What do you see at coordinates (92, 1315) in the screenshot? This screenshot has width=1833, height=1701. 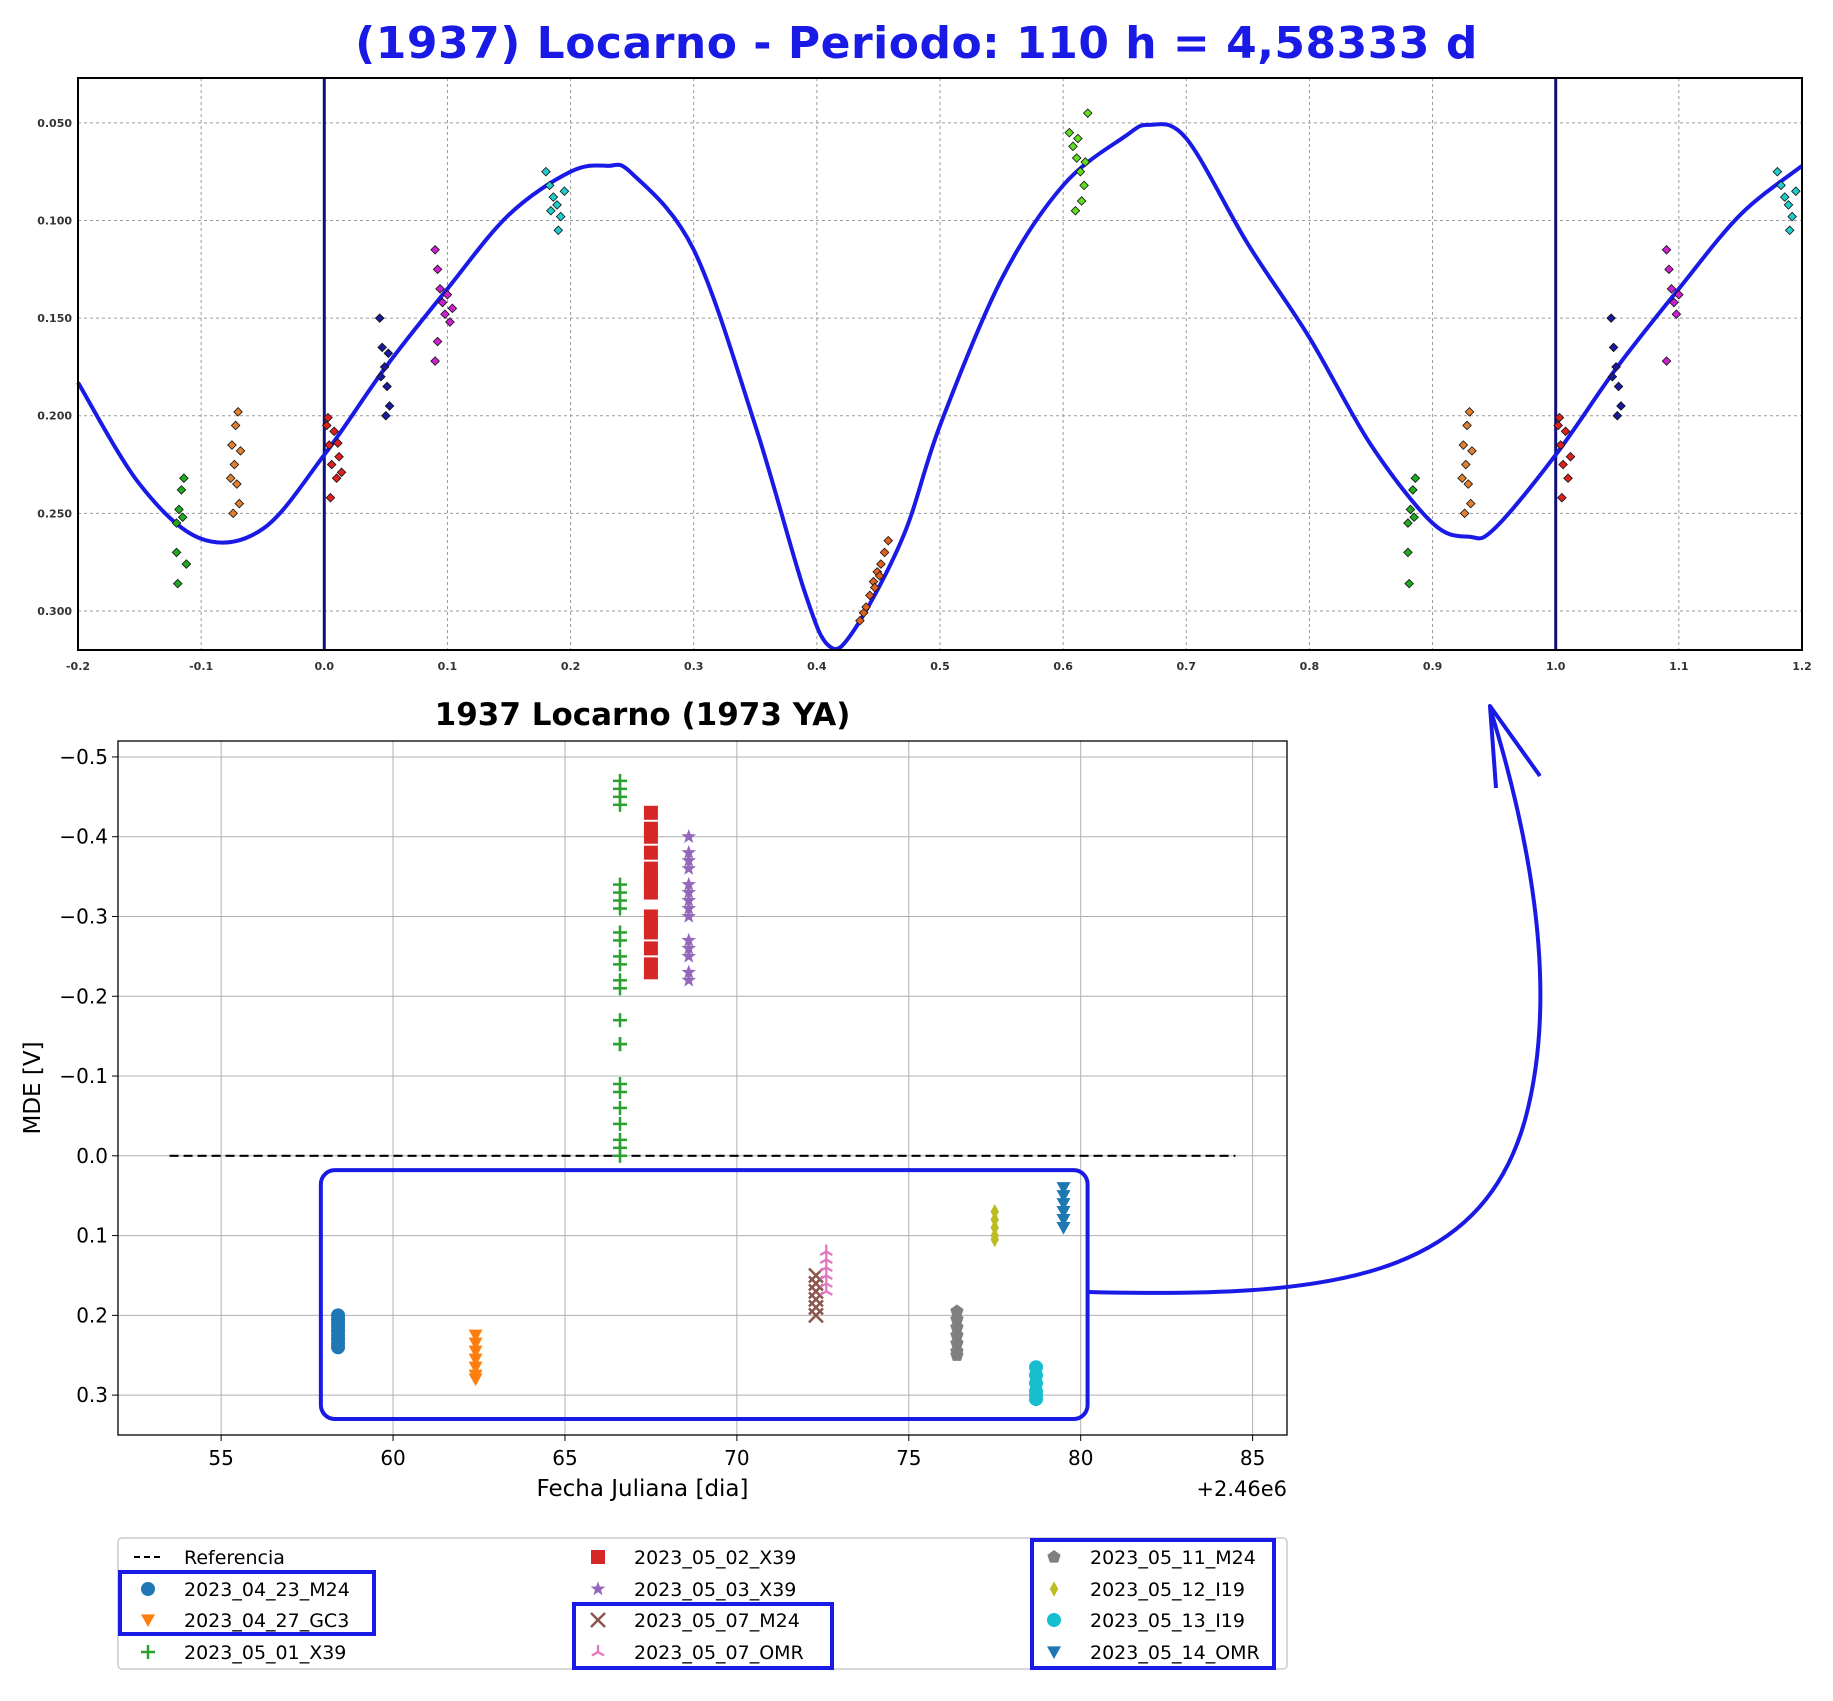 I see `y-tick-label: 0.2` at bounding box center [92, 1315].